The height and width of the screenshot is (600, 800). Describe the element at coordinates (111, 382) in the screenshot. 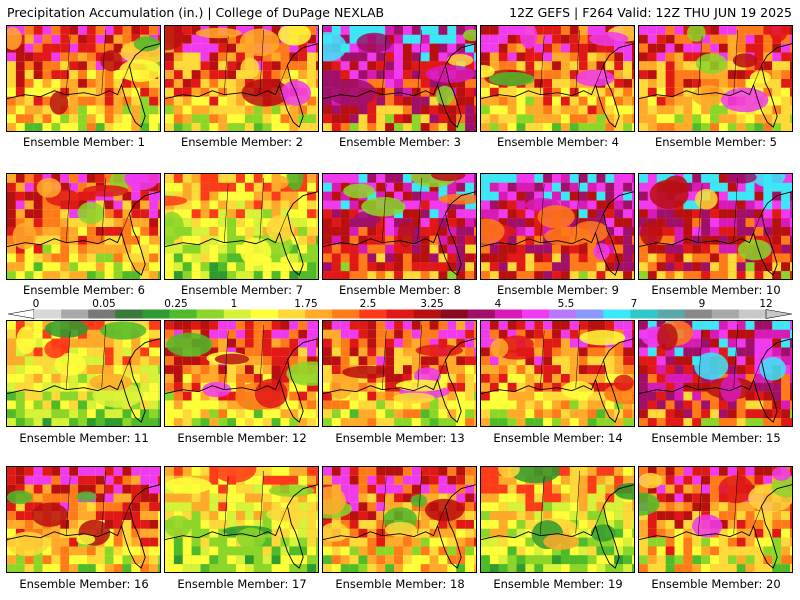

I see `precip-blob` at that location.